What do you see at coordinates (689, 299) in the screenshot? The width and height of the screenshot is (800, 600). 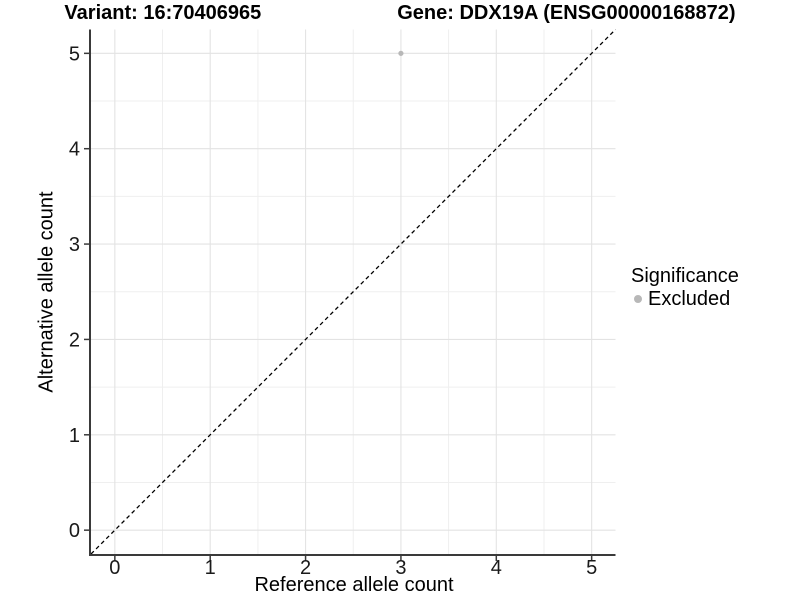 I see `legend-item-label: Excluded` at bounding box center [689, 299].